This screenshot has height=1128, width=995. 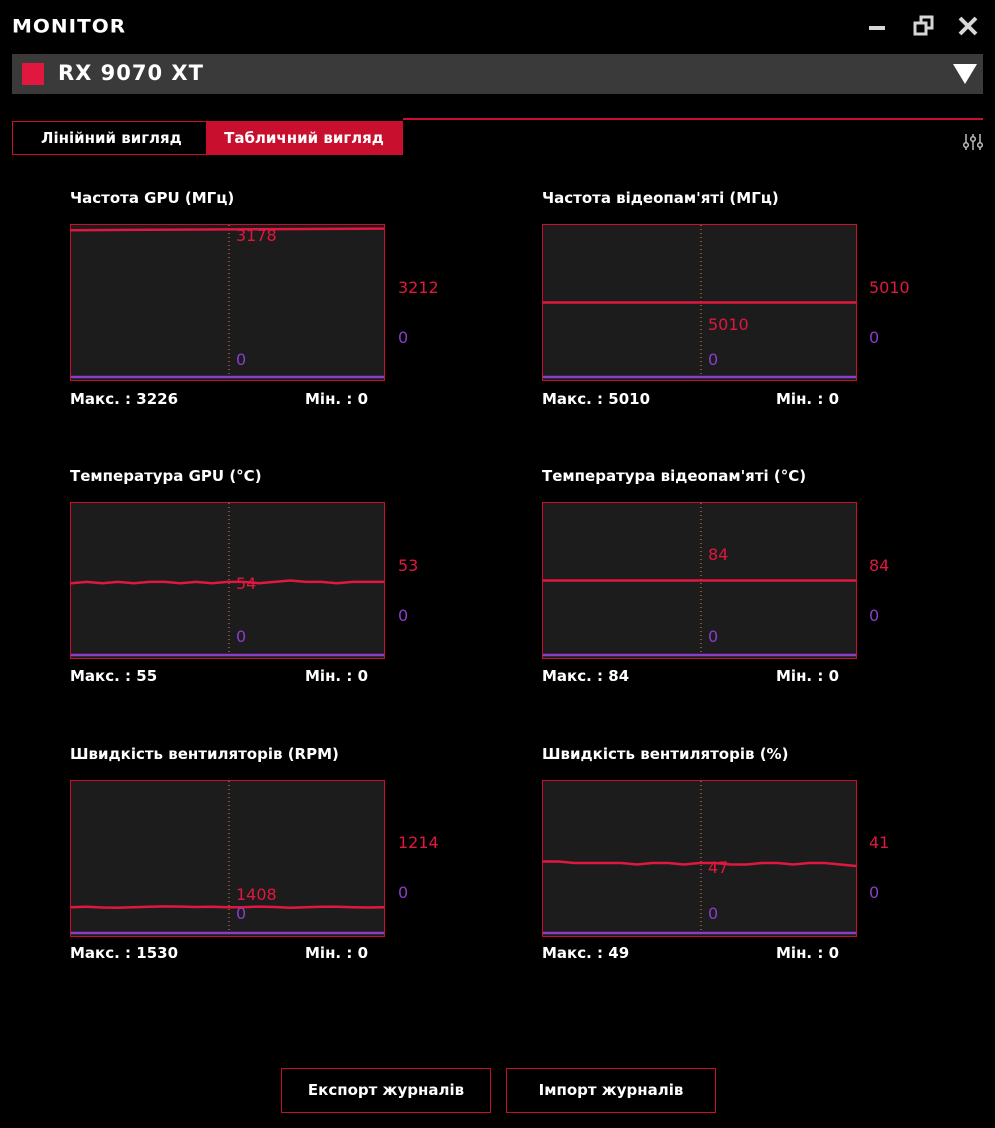 What do you see at coordinates (152, 198) in the screenshot?
I see `chart-title-gpu-clock: Частота GPU (МГц)` at bounding box center [152, 198].